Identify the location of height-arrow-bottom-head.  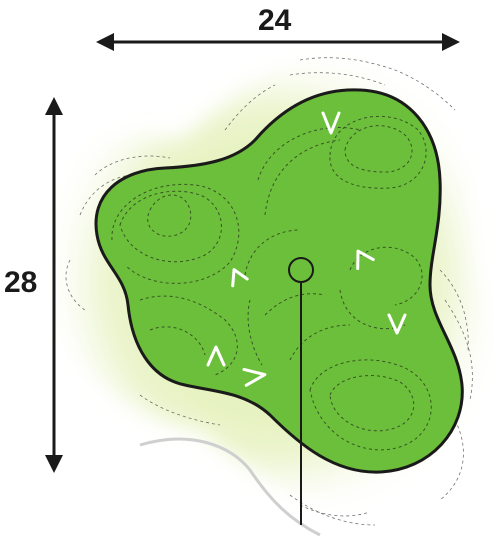
(54, 464).